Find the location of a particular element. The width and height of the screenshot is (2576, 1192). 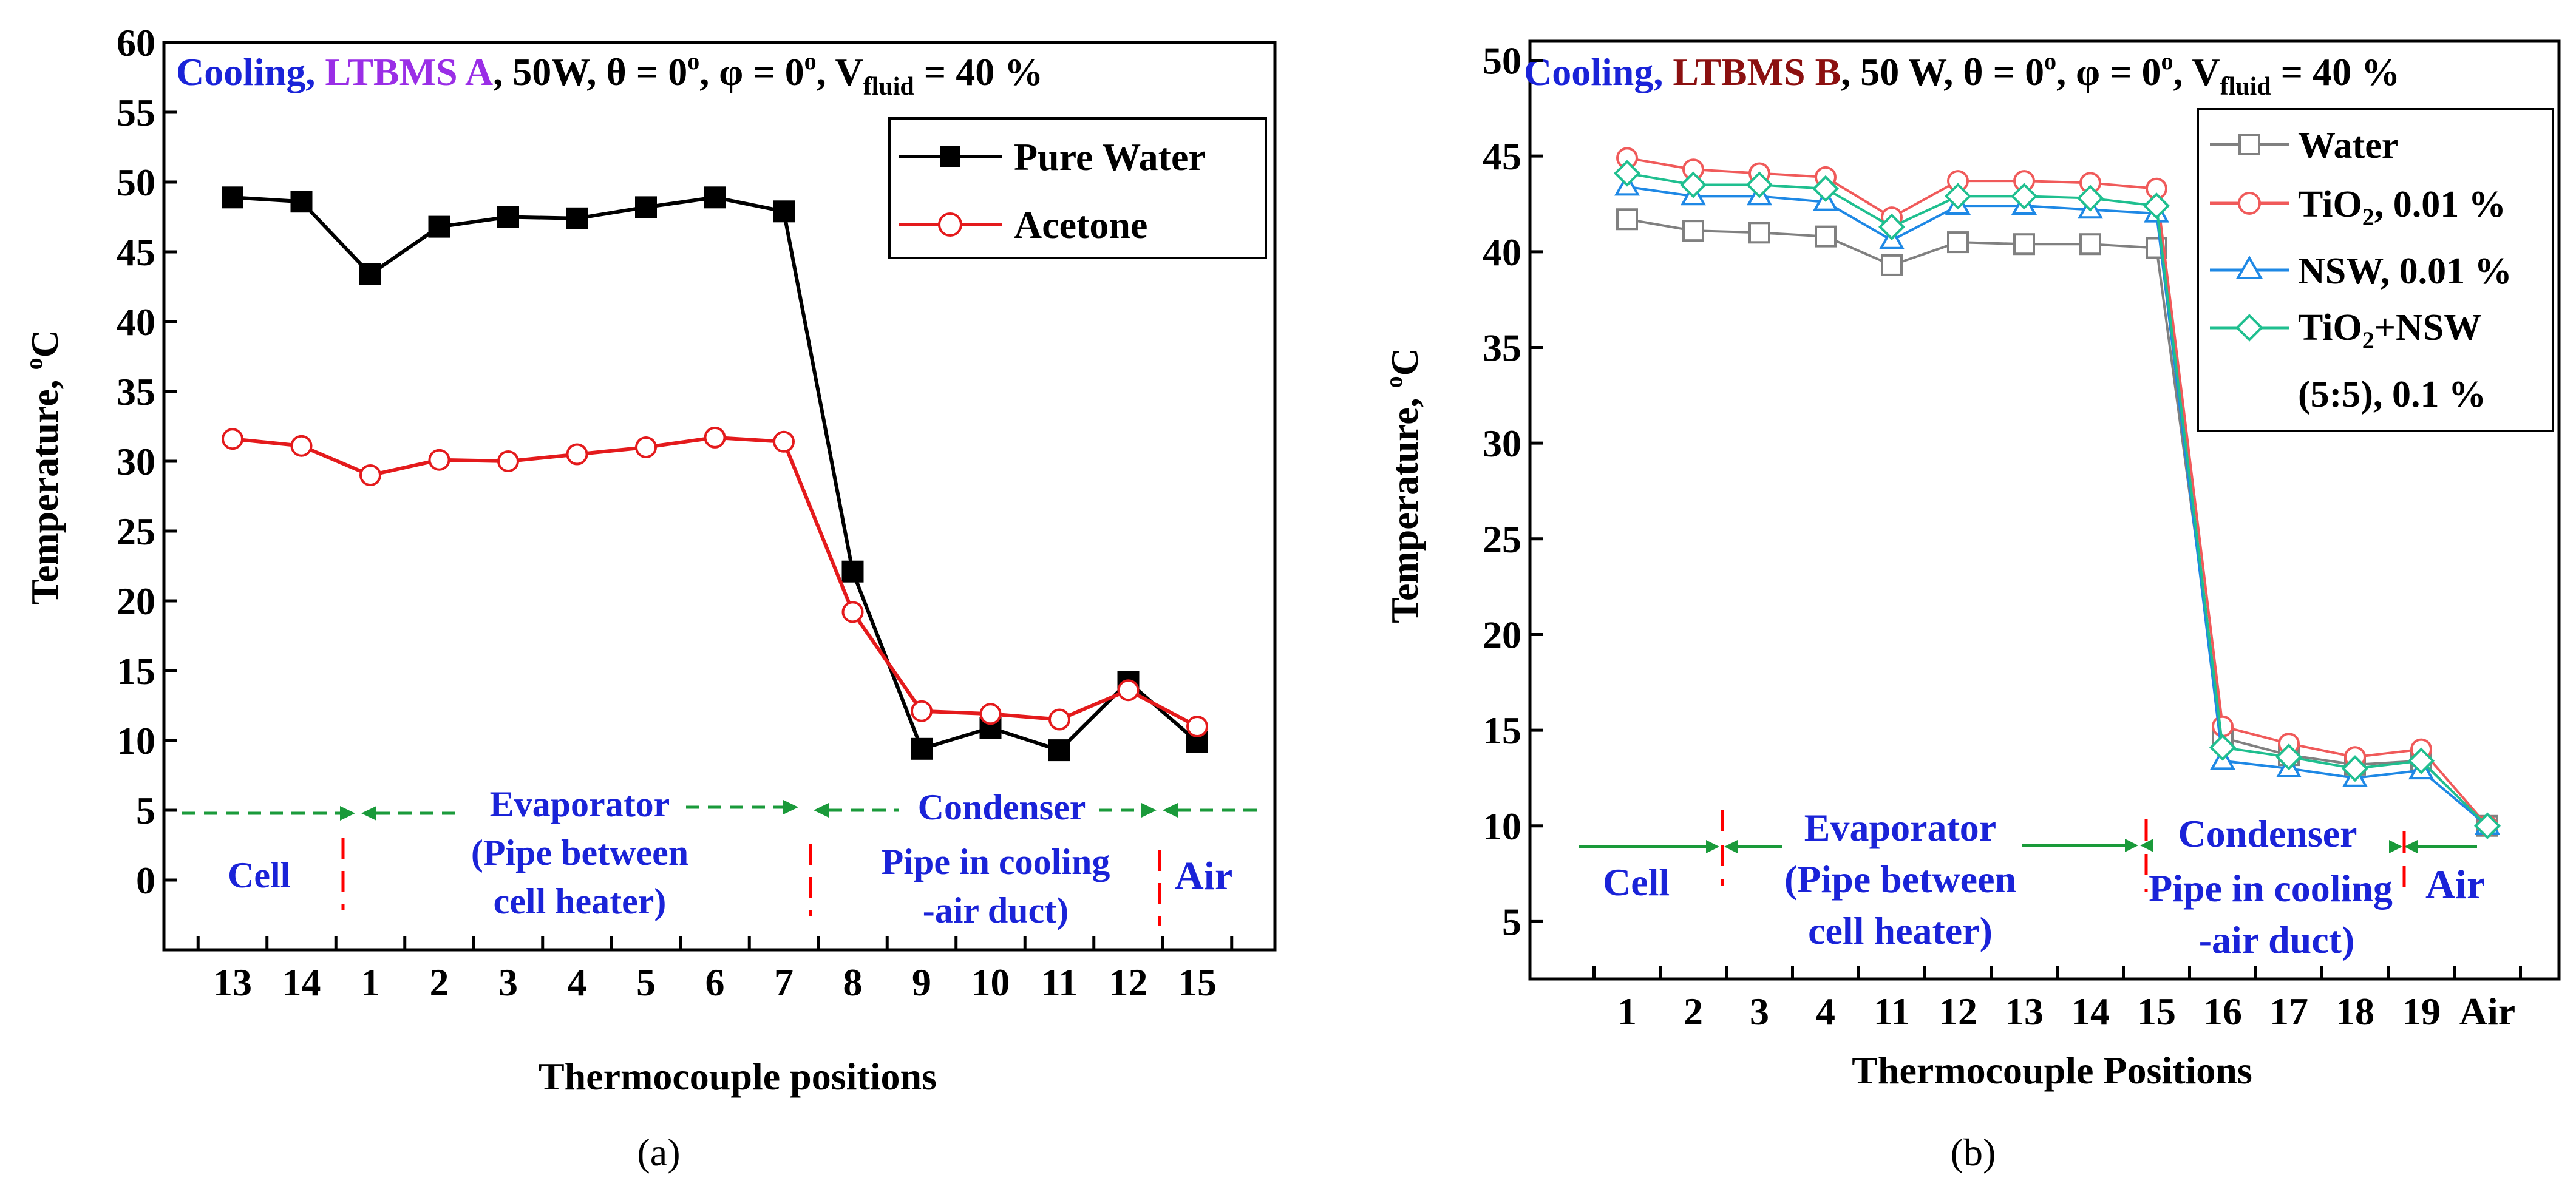

panel-a-region-condenser-line2: Pipe in cooling is located at coordinates (996, 862).